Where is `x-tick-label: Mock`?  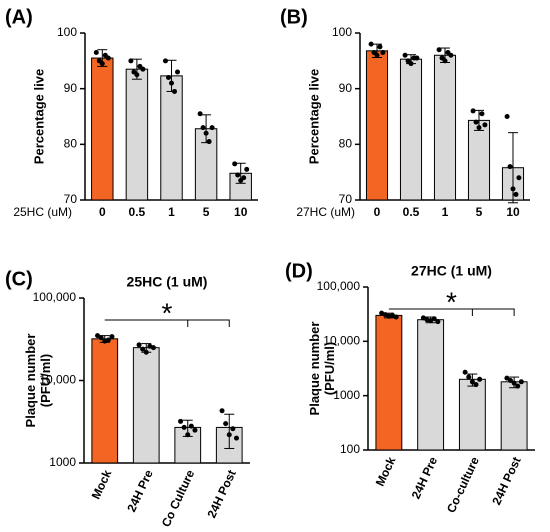
x-tick-label: Mock is located at coordinates (102, 484).